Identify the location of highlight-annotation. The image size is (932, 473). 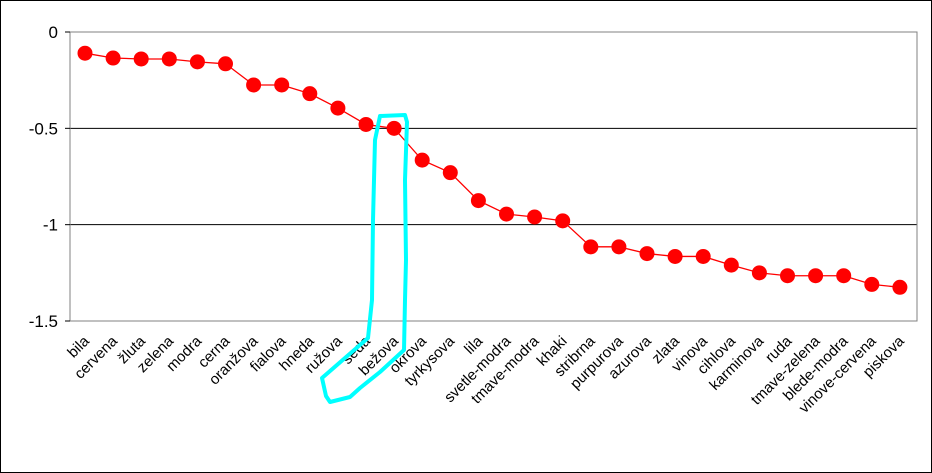
(364, 258).